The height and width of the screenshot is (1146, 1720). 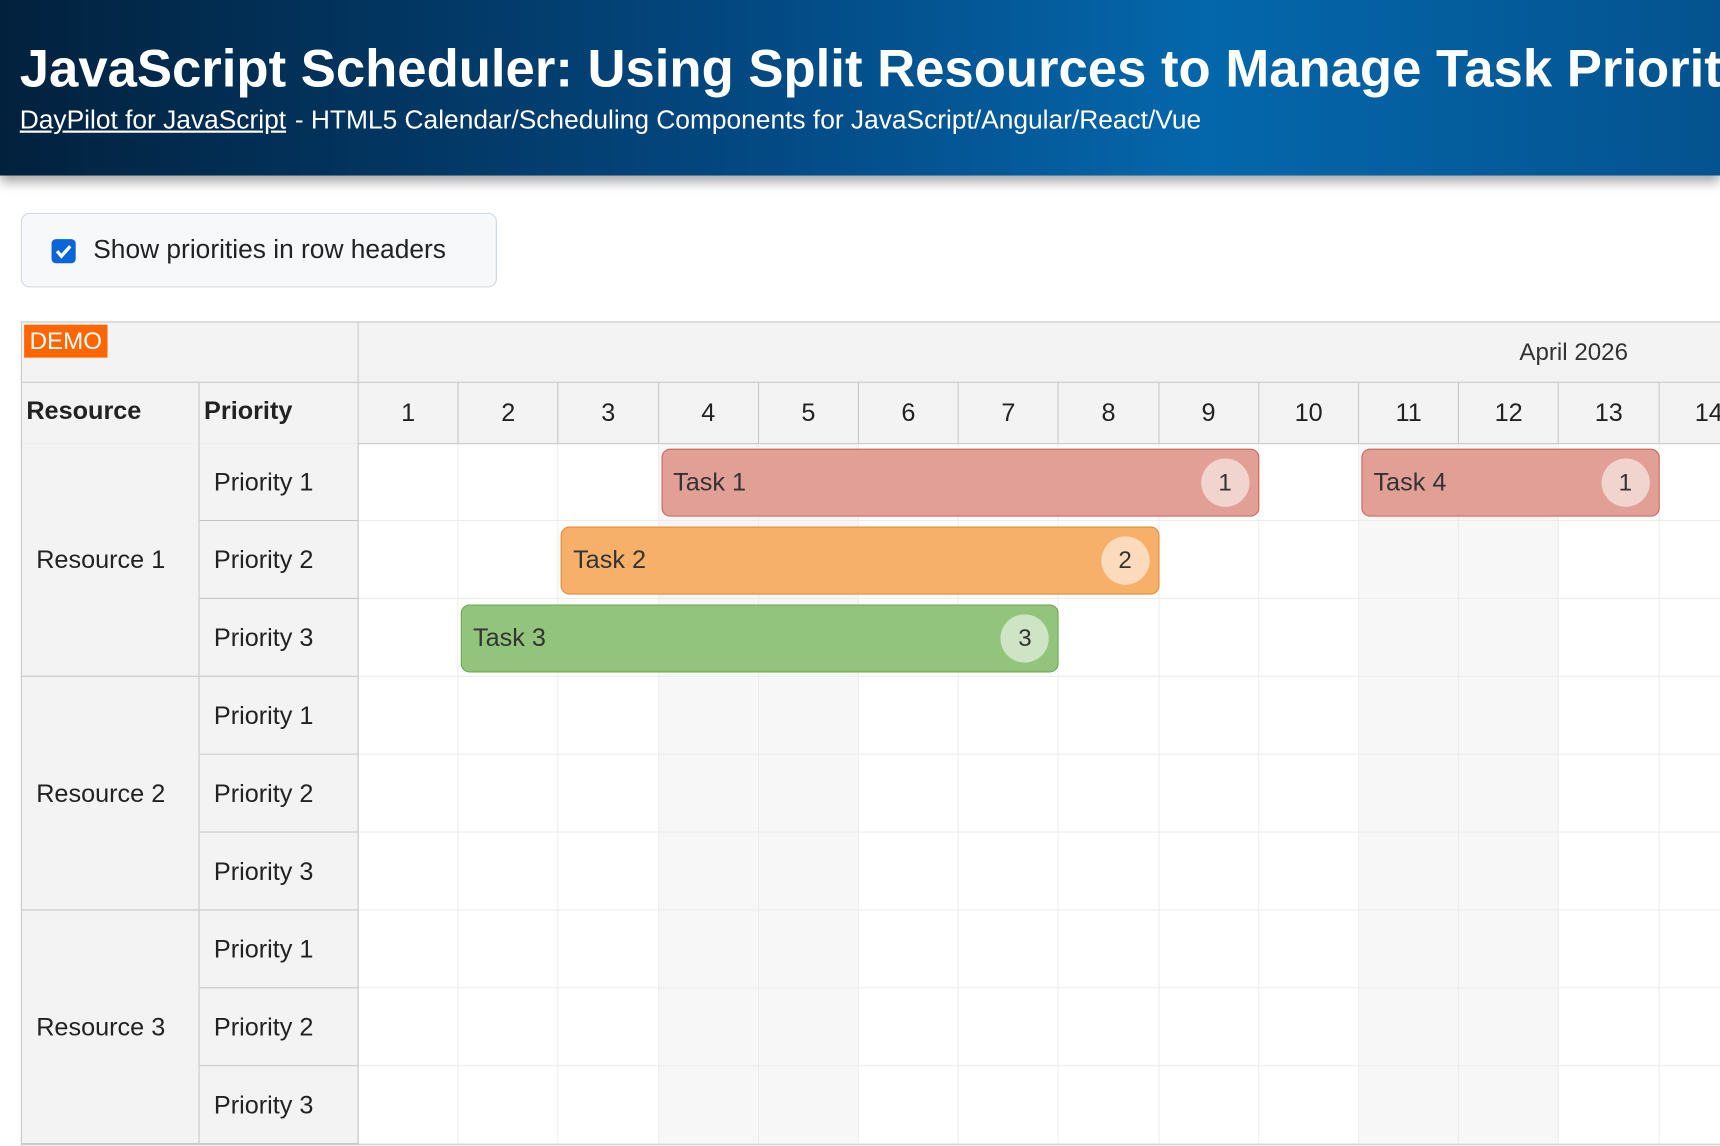 I want to click on column-header: Resource, so click(x=110, y=413).